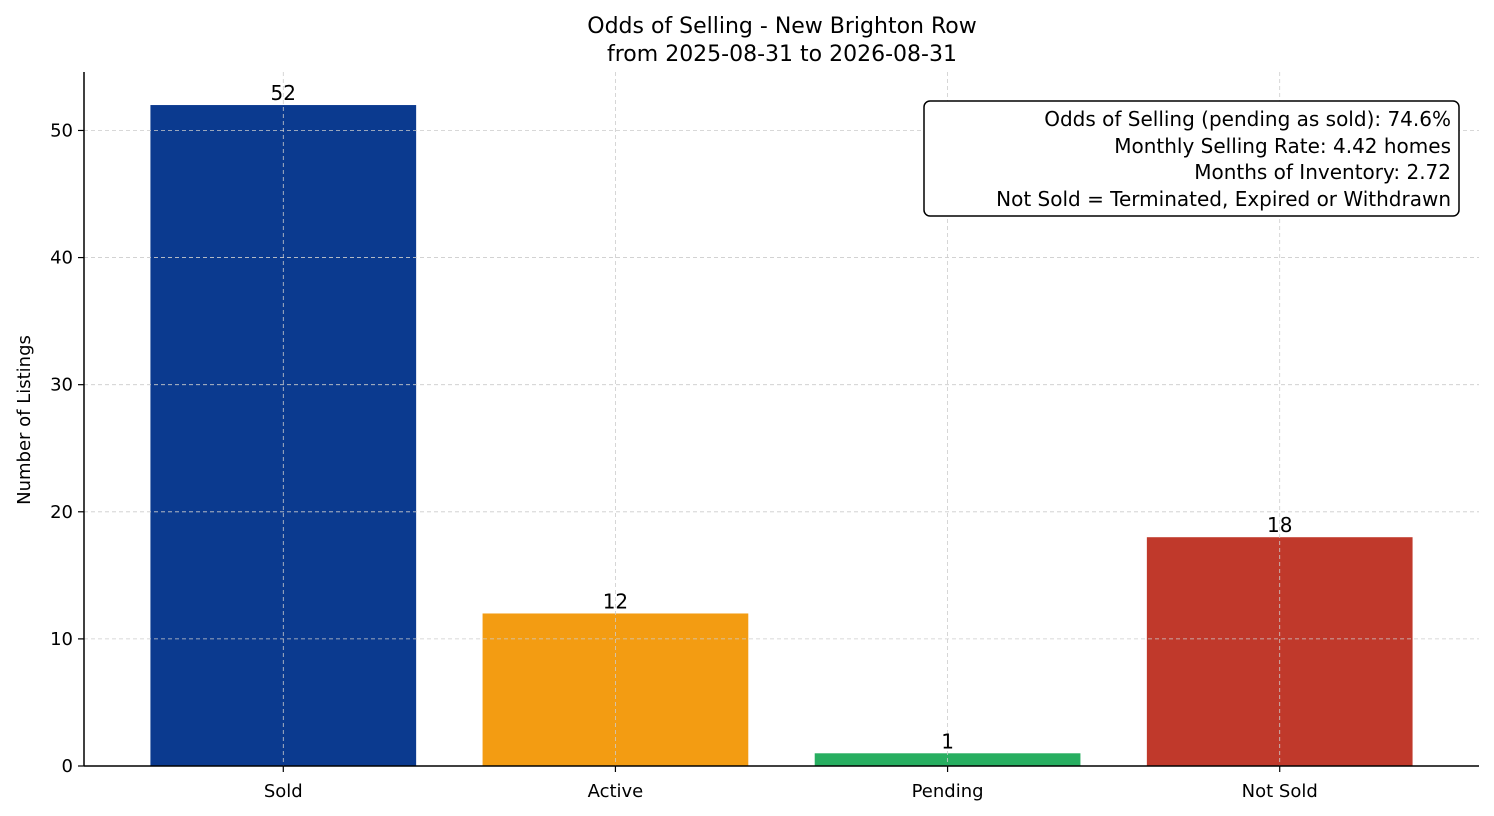 This screenshot has width=1494, height=816. What do you see at coordinates (948, 791) in the screenshot?
I see `x-tick-label: Pending` at bounding box center [948, 791].